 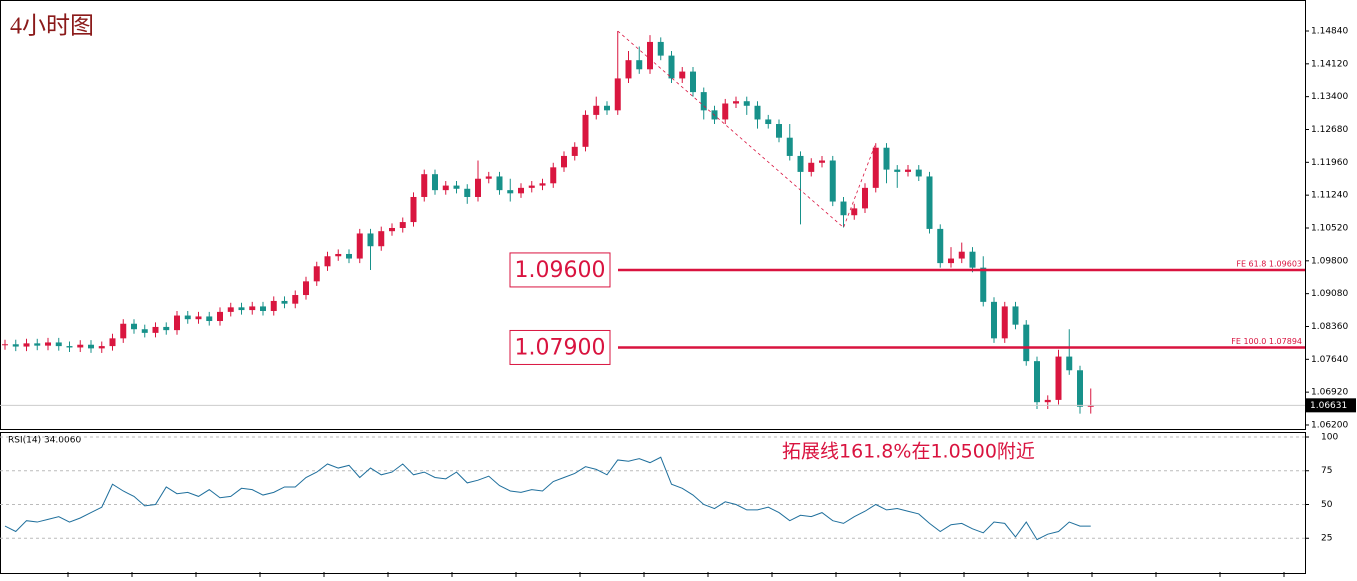 I want to click on fe-label: FE 100.0 1.07894, so click(x=1266, y=341).